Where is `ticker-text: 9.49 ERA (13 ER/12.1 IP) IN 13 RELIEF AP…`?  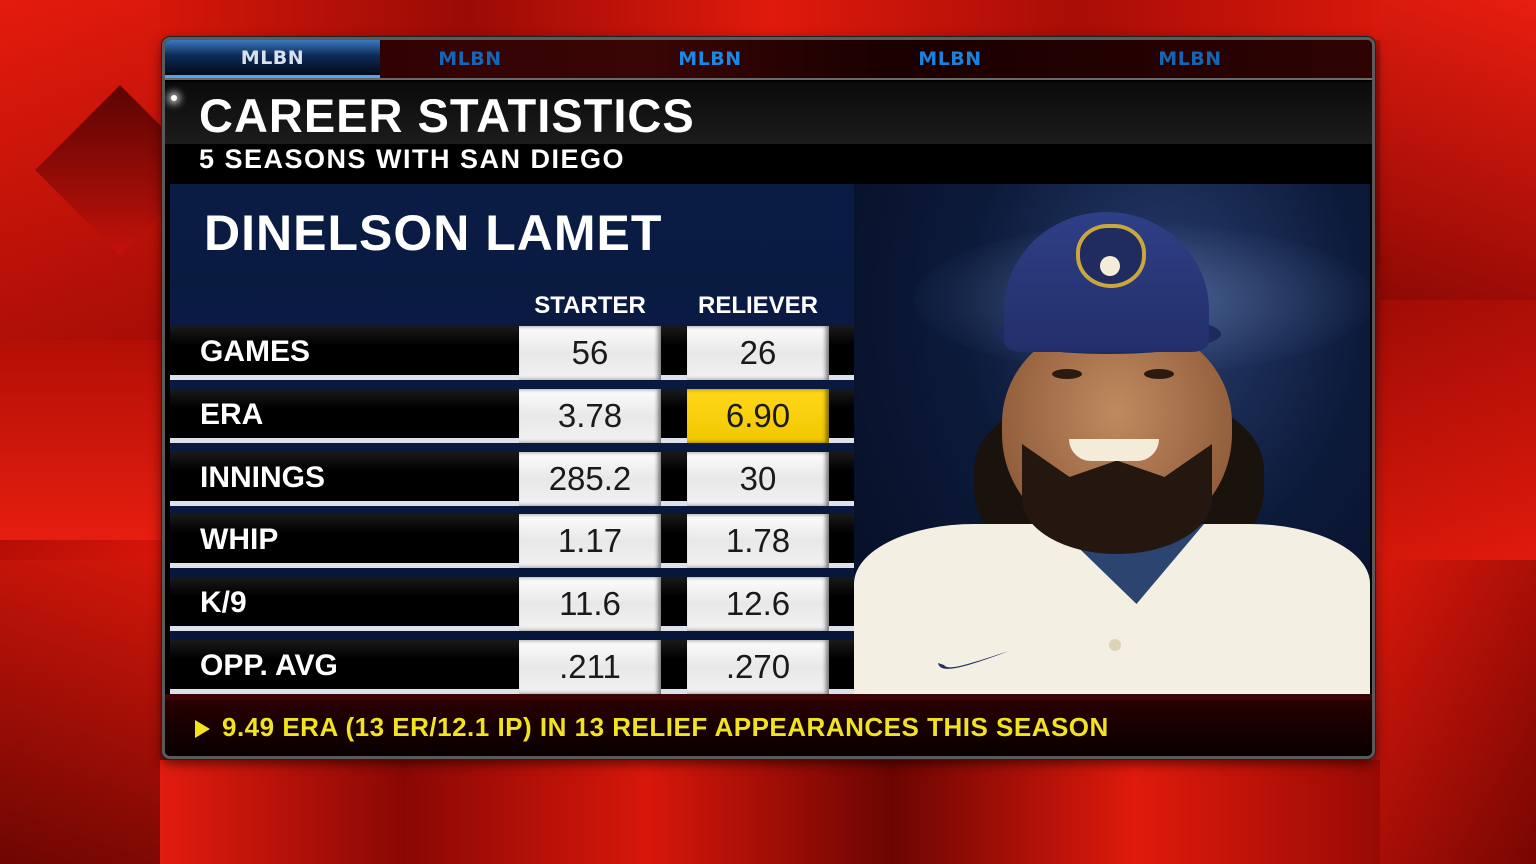
ticker-text: 9.49 ERA (13 ER/12.1 IP) IN 13 RELIEF AP… is located at coordinates (665, 727).